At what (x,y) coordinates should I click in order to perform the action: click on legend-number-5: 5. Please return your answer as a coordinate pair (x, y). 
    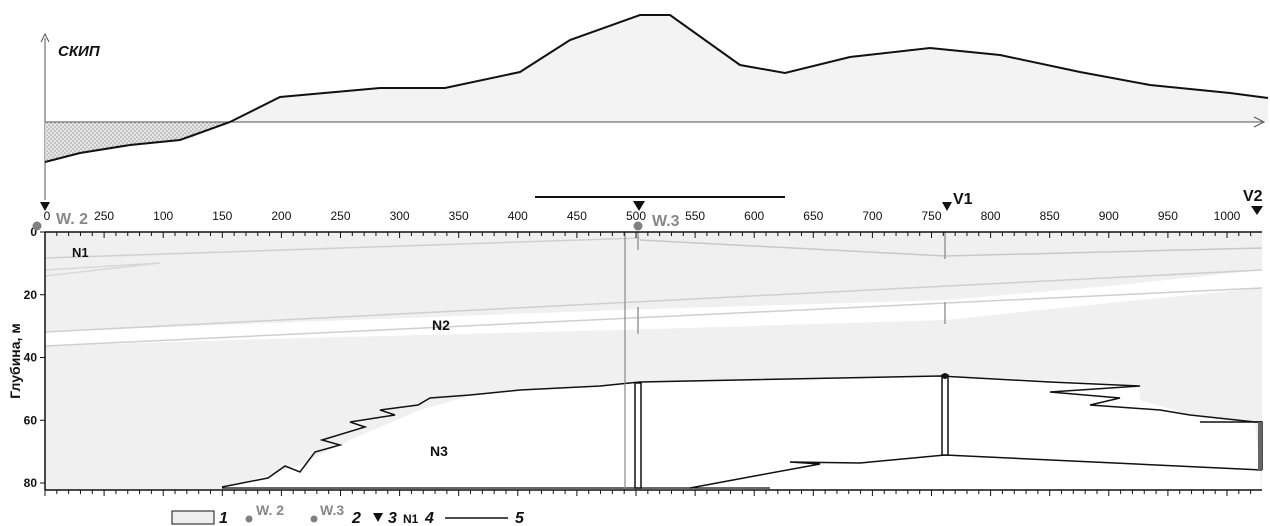
    Looking at the image, I should click on (520, 518).